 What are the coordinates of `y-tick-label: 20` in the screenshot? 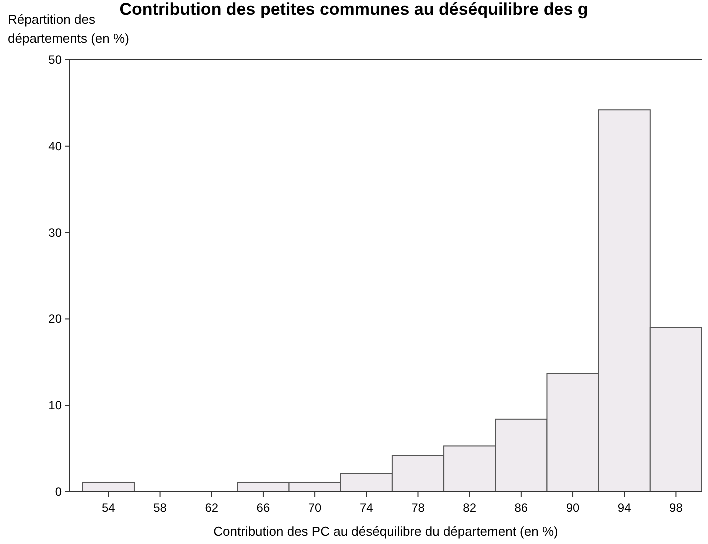 It's located at (55, 319).